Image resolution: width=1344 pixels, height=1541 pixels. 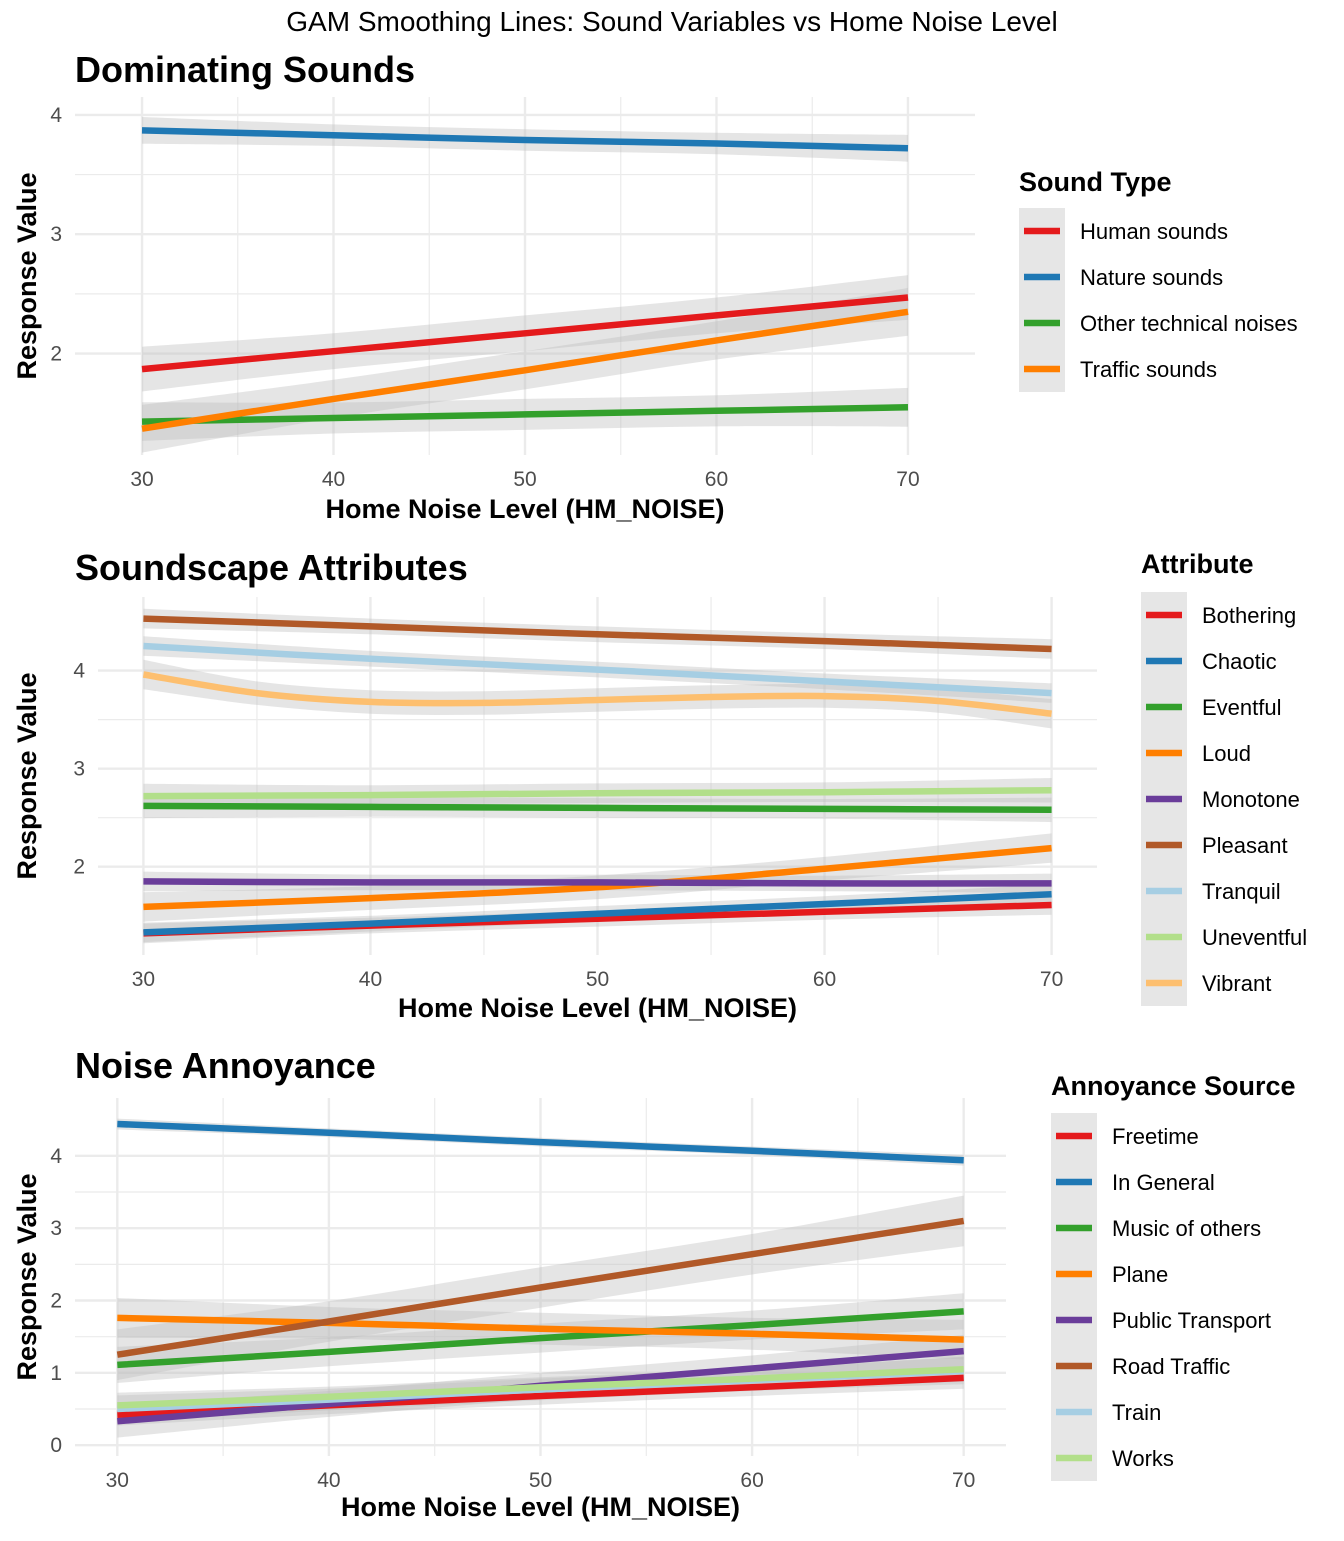 I want to click on legend-label: Public Transport, so click(x=1191, y=1320).